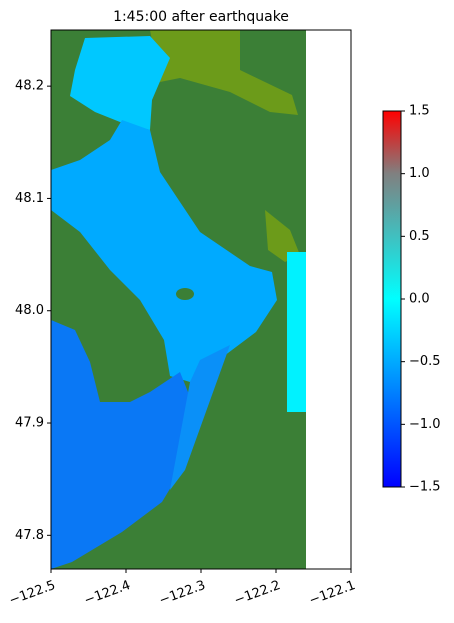  Describe the element at coordinates (29, 86) in the screenshot. I see `y-tick-label: 48.2` at that location.